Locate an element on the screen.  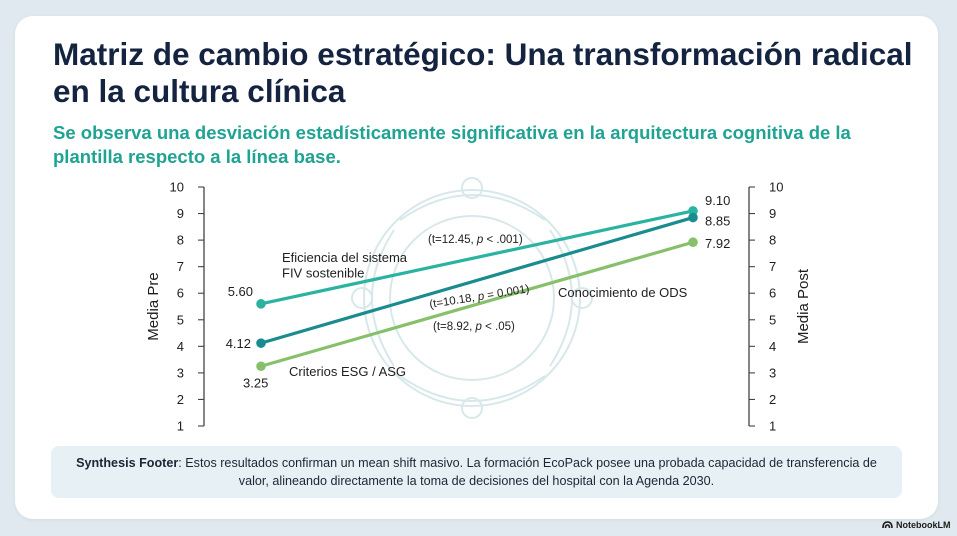
stat-annotation: (t=12.45, p < .001) is located at coordinates (475, 240).